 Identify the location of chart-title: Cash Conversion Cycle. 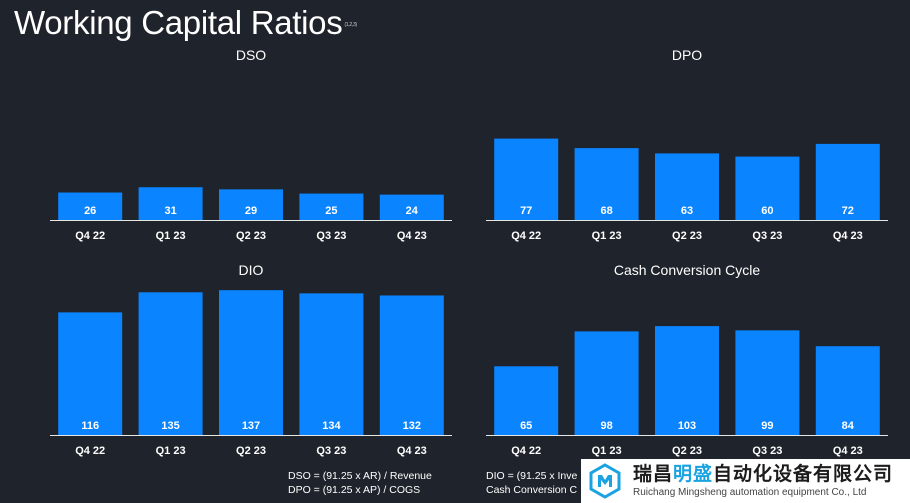
(687, 270).